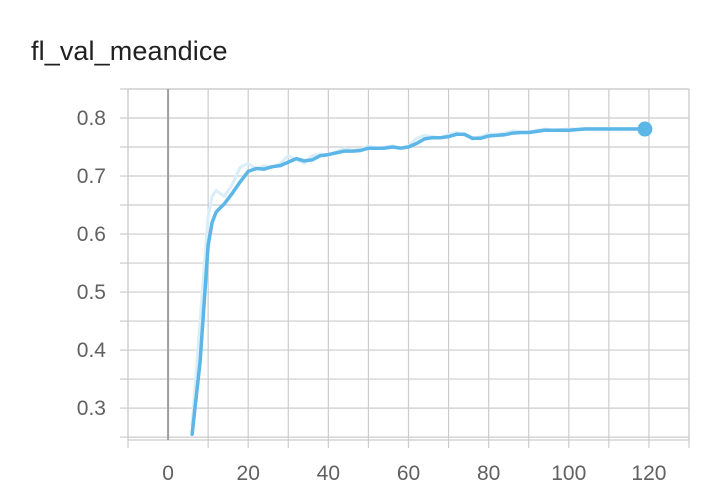  What do you see at coordinates (91, 118) in the screenshot?
I see `y-tick-label: 0.8` at bounding box center [91, 118].